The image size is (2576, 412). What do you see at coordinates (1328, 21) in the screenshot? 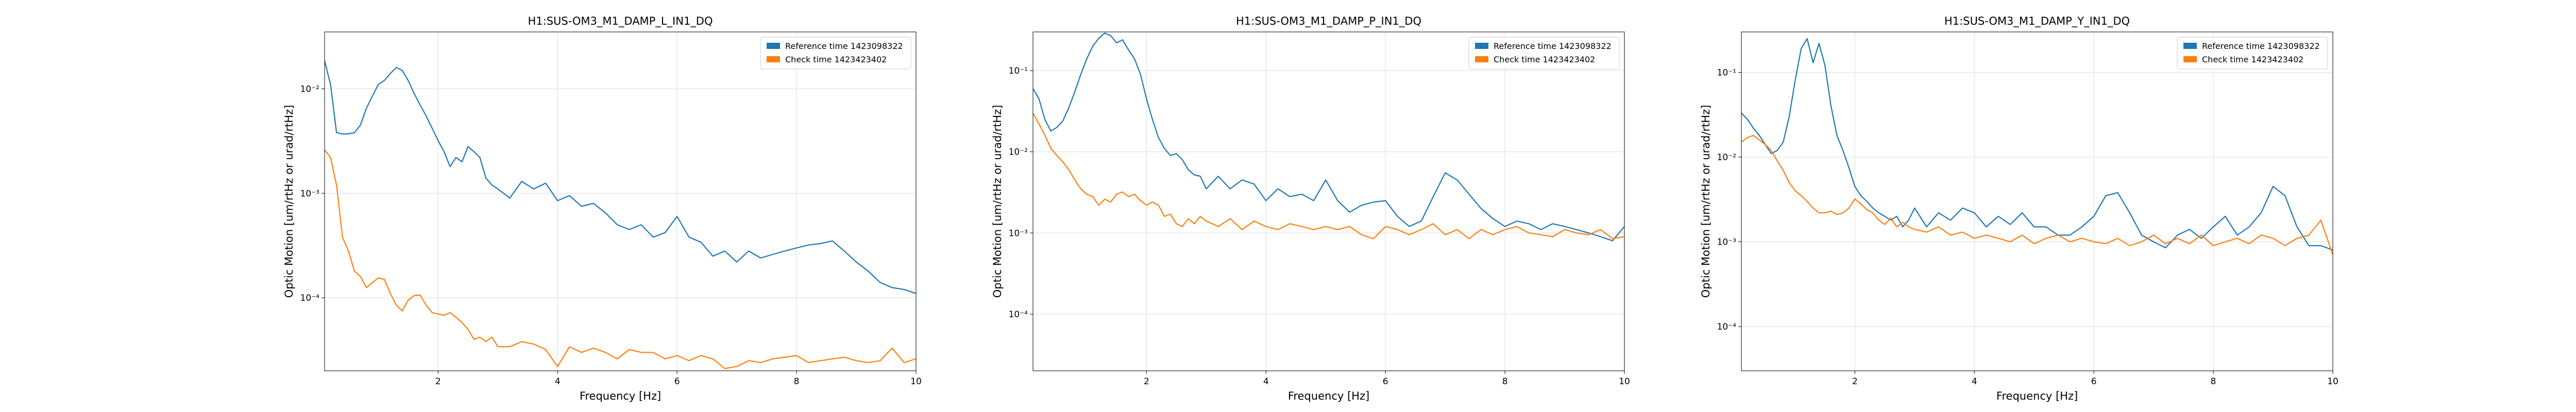
I see `chart-title: H1:SUS-OM3_M1_DAMP_P_IN1_DQ` at bounding box center [1328, 21].